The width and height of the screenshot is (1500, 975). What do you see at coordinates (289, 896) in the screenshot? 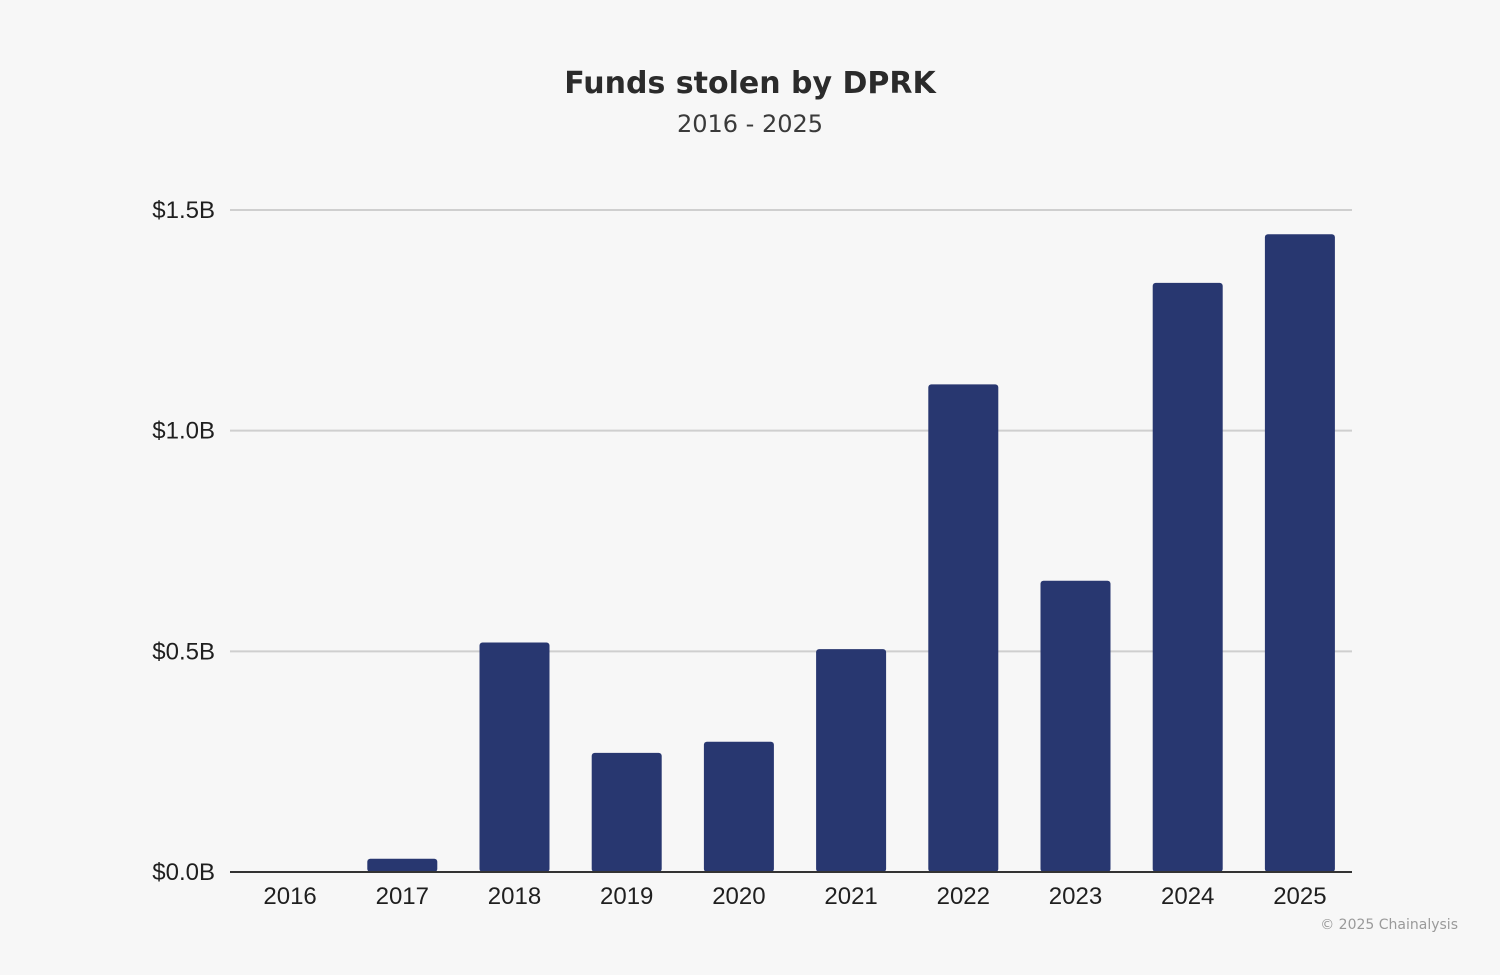
I see `x-tick-label: 2016` at bounding box center [289, 896].